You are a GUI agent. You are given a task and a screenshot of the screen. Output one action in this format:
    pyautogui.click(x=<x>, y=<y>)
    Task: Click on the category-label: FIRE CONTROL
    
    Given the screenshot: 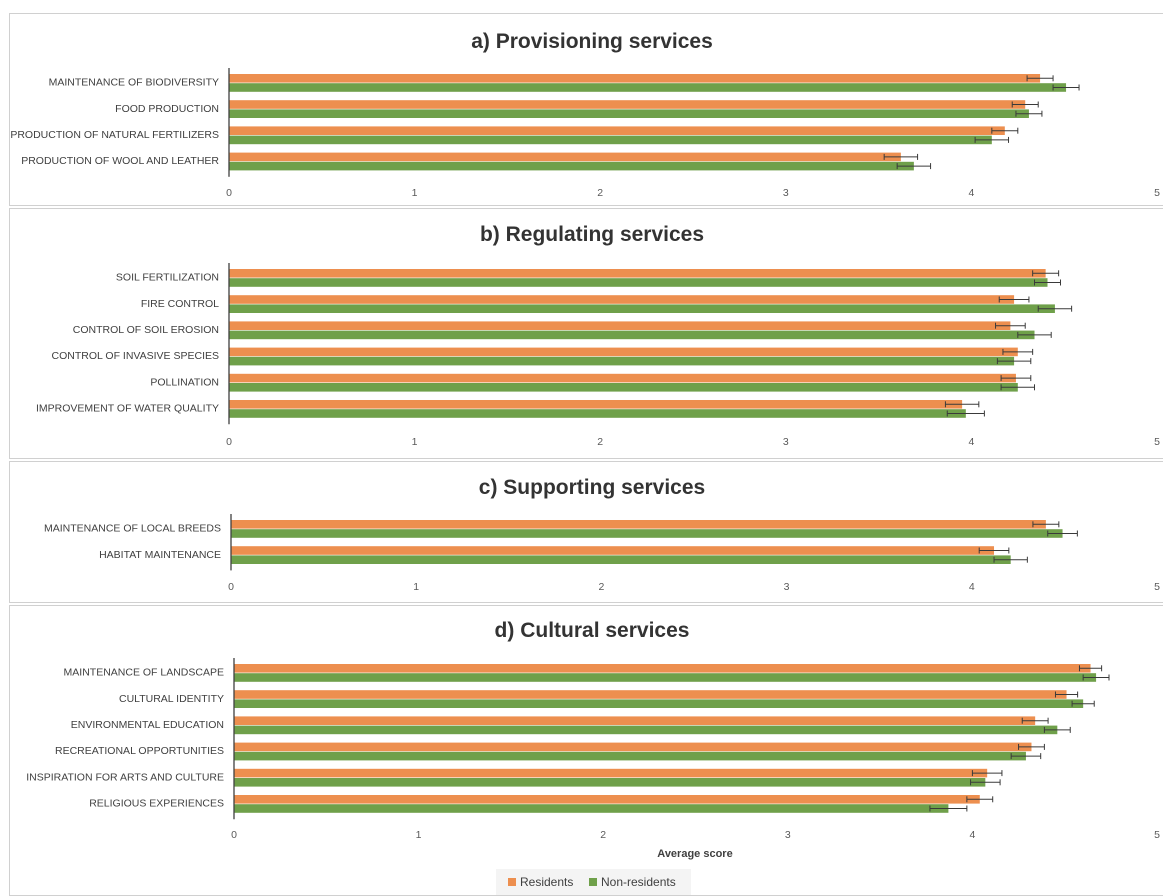 What is the action you would take?
    pyautogui.click(x=180, y=304)
    